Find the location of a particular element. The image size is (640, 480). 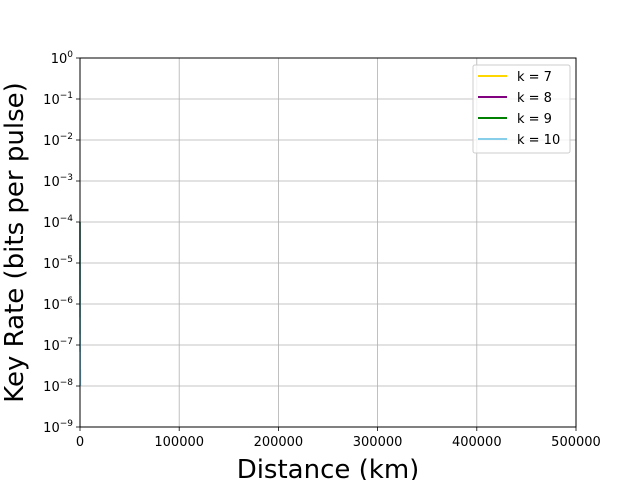

y-tick-label: 10⁻⁹ is located at coordinates (58, 427).